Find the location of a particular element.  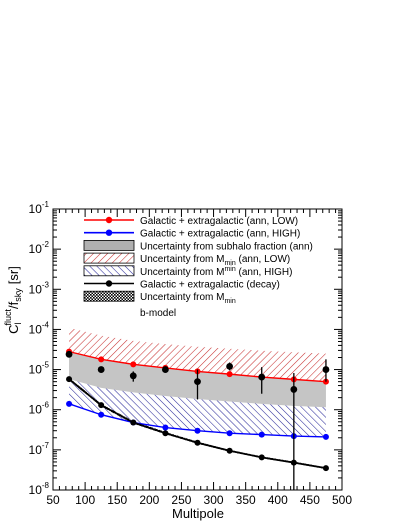

x-tick-label: 400 is located at coordinates (278, 500).